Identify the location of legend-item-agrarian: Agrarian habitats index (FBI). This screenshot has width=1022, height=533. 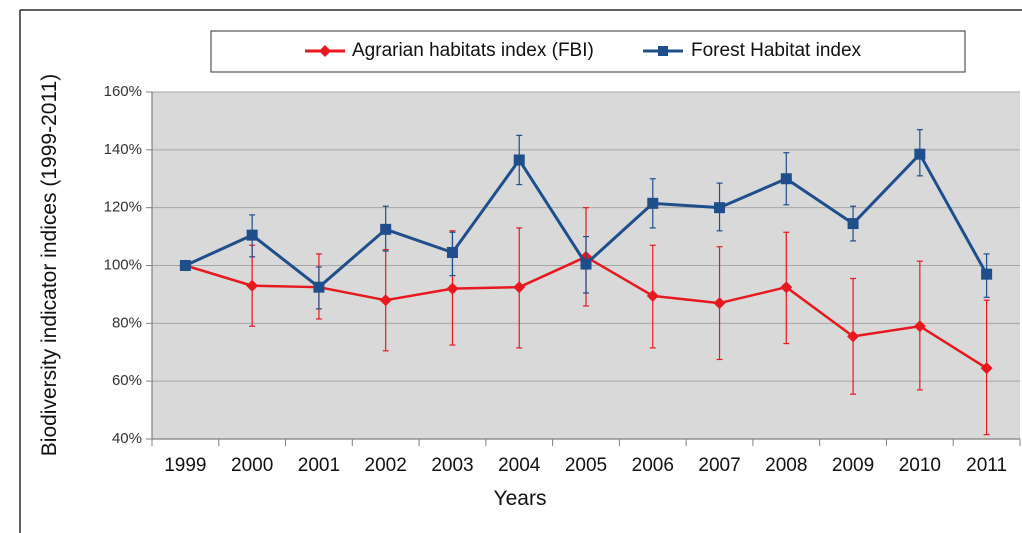
(449, 50).